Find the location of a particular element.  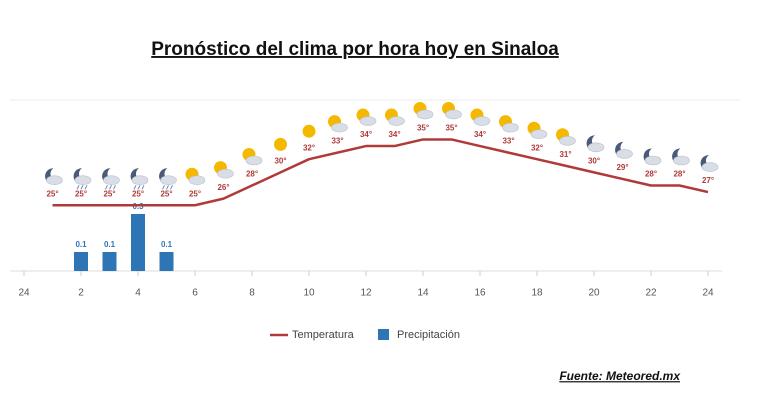

legend-swatch is located at coordinates (383, 334).